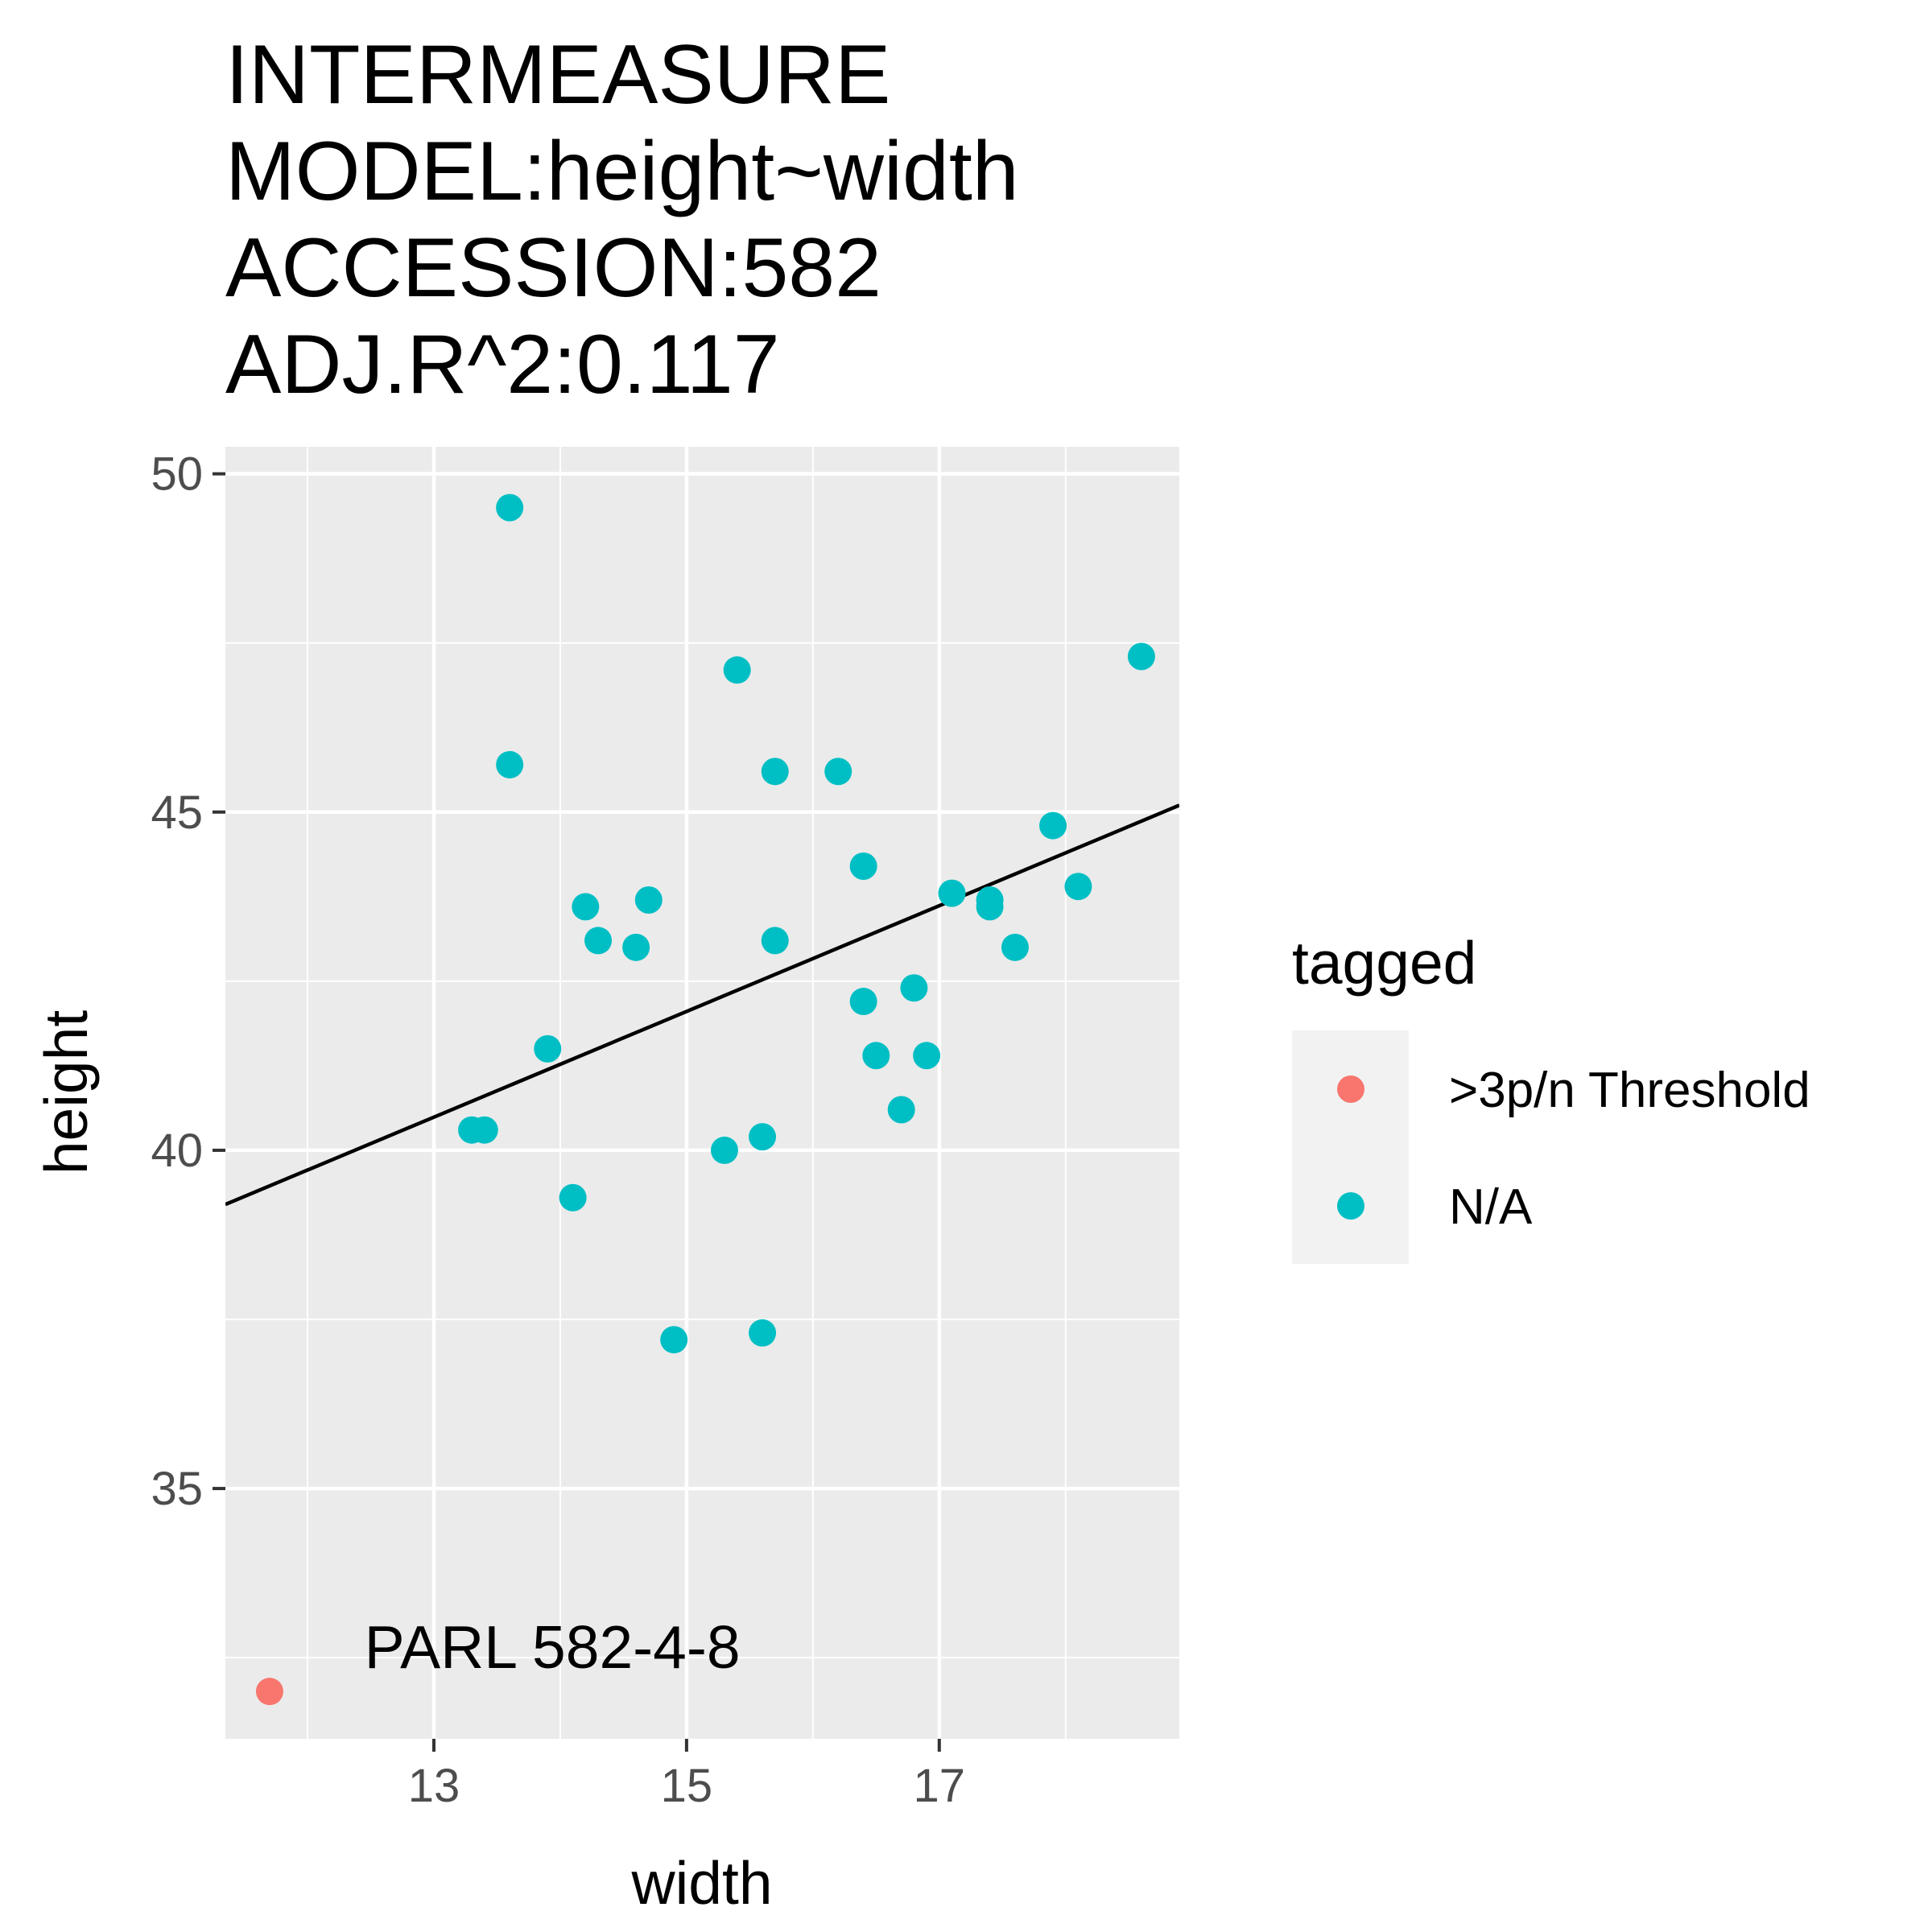 This screenshot has width=1932, height=1932. Describe the element at coordinates (553, 1647) in the screenshot. I see `point-annotation-0: PARL 582-4-8` at that location.